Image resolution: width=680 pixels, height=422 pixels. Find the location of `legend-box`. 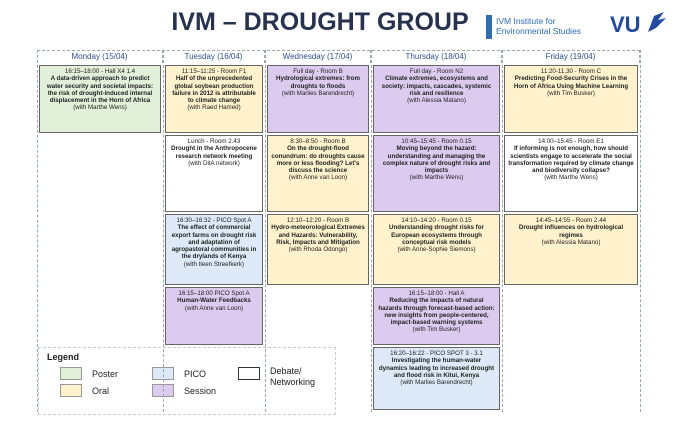

legend-box is located at coordinates (187, 381).